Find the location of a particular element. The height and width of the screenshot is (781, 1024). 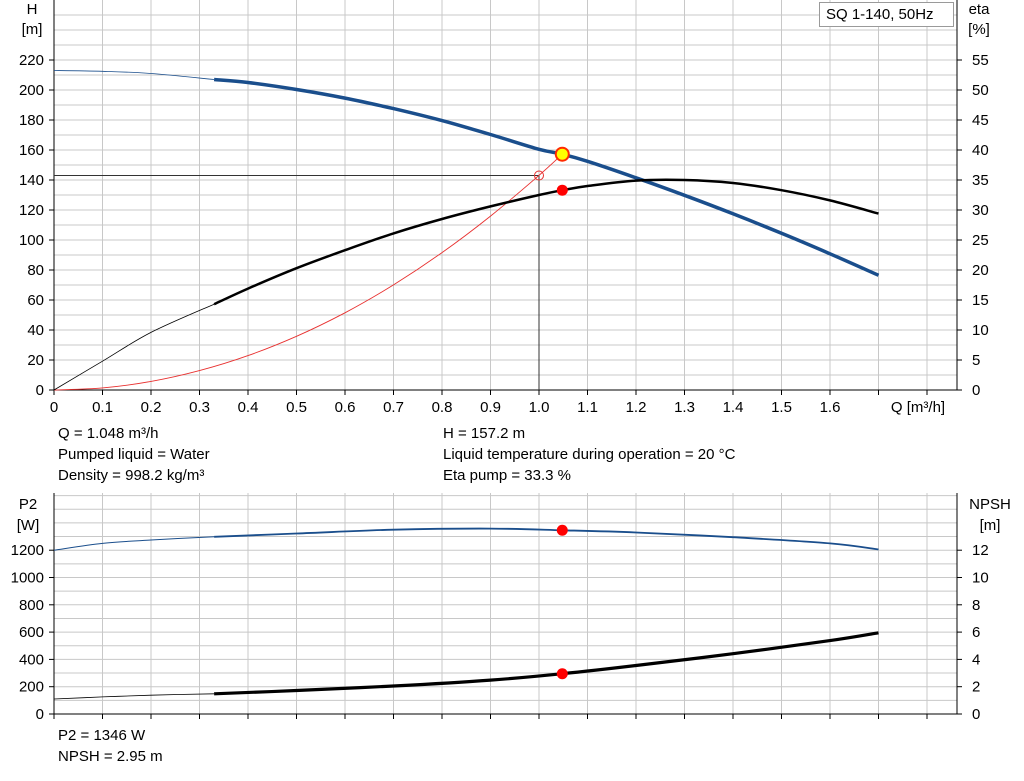

y-right-tick-label: 2 is located at coordinates (976, 687).